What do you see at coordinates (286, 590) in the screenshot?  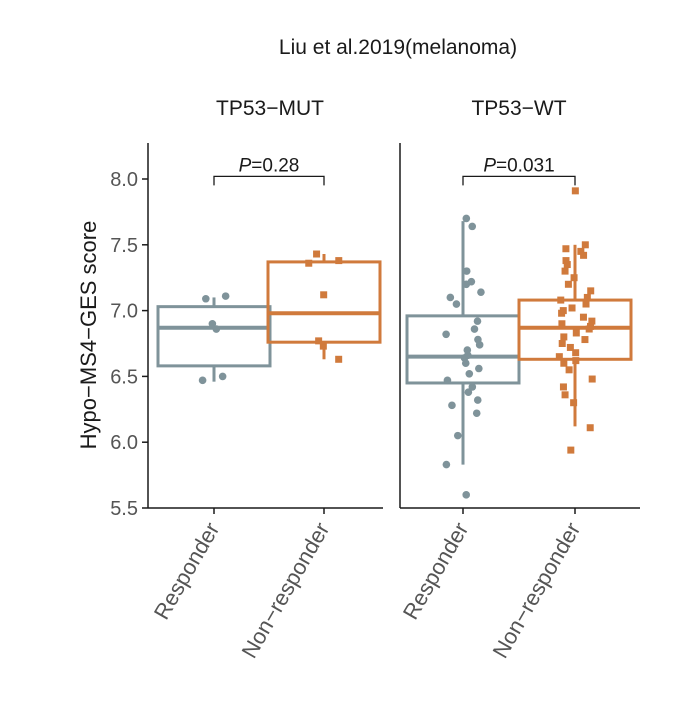 I see `x-tick-label: Non−responder` at bounding box center [286, 590].